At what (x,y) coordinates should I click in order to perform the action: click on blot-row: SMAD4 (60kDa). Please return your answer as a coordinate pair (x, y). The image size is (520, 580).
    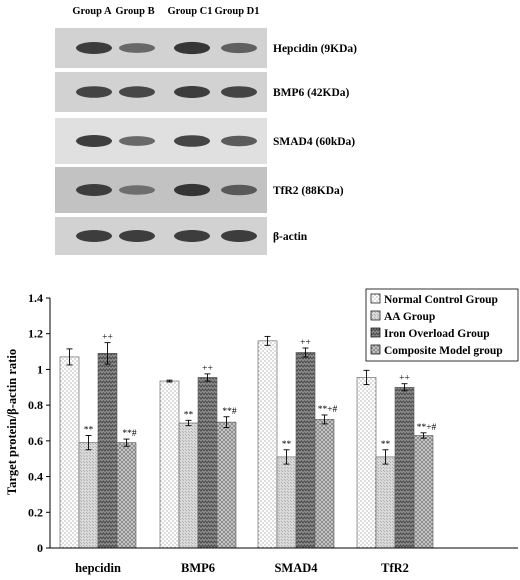
    Looking at the image, I should click on (205, 141).